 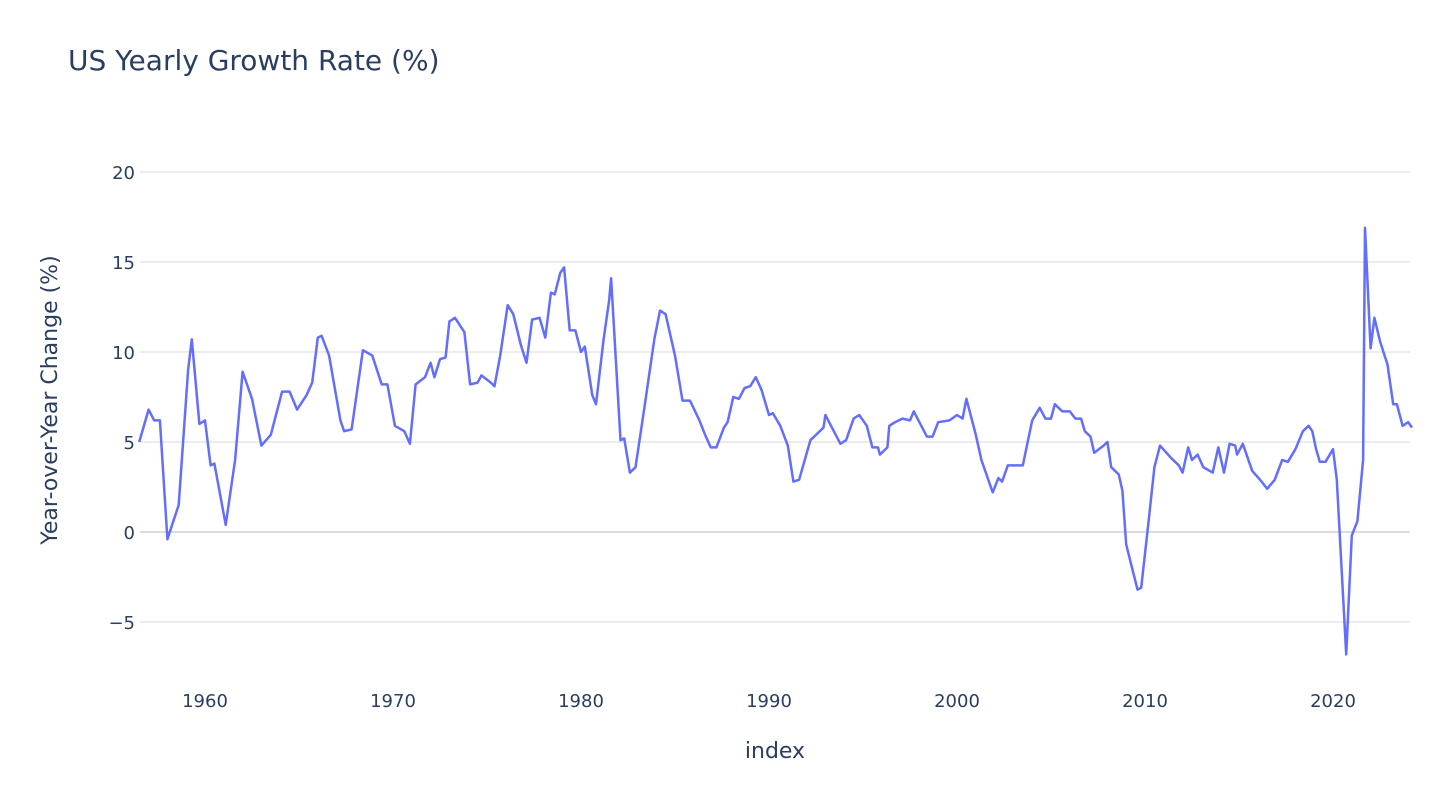 I want to click on y-tick-labels: −5 0 5 10 15 20, so click(x=121, y=398).